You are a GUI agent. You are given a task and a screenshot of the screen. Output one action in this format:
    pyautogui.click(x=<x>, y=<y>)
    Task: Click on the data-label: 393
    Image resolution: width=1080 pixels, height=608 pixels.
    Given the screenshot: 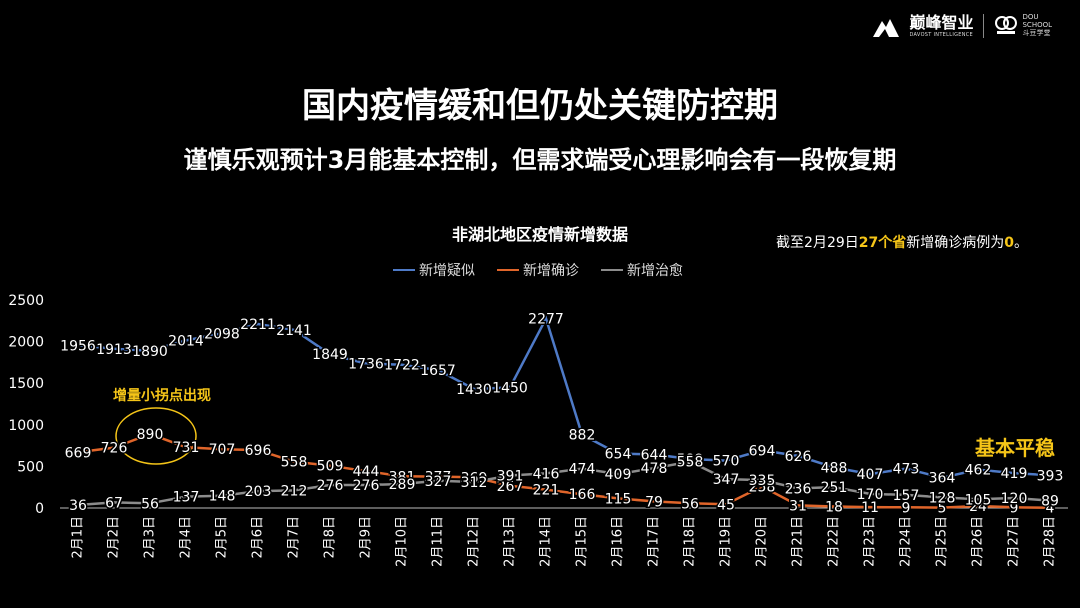 What is the action you would take?
    pyautogui.click(x=1050, y=476)
    